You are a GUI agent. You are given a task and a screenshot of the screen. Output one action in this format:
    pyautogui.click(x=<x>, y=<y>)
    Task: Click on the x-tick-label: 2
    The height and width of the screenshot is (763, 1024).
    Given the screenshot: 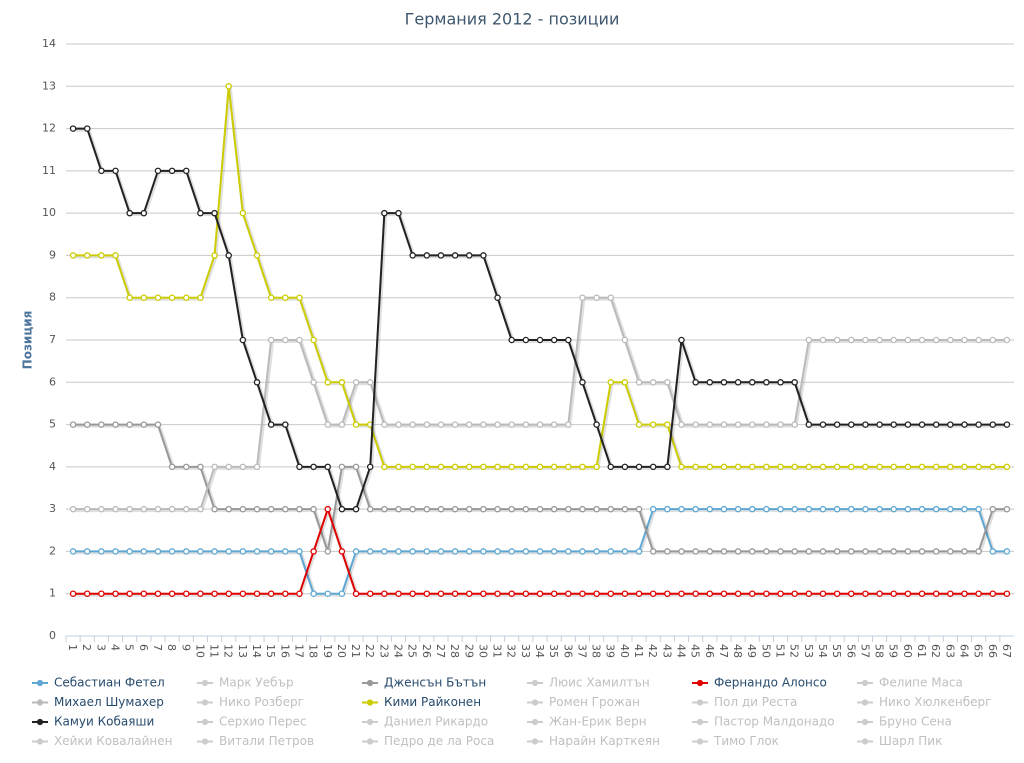 What is the action you would take?
    pyautogui.click(x=86, y=647)
    